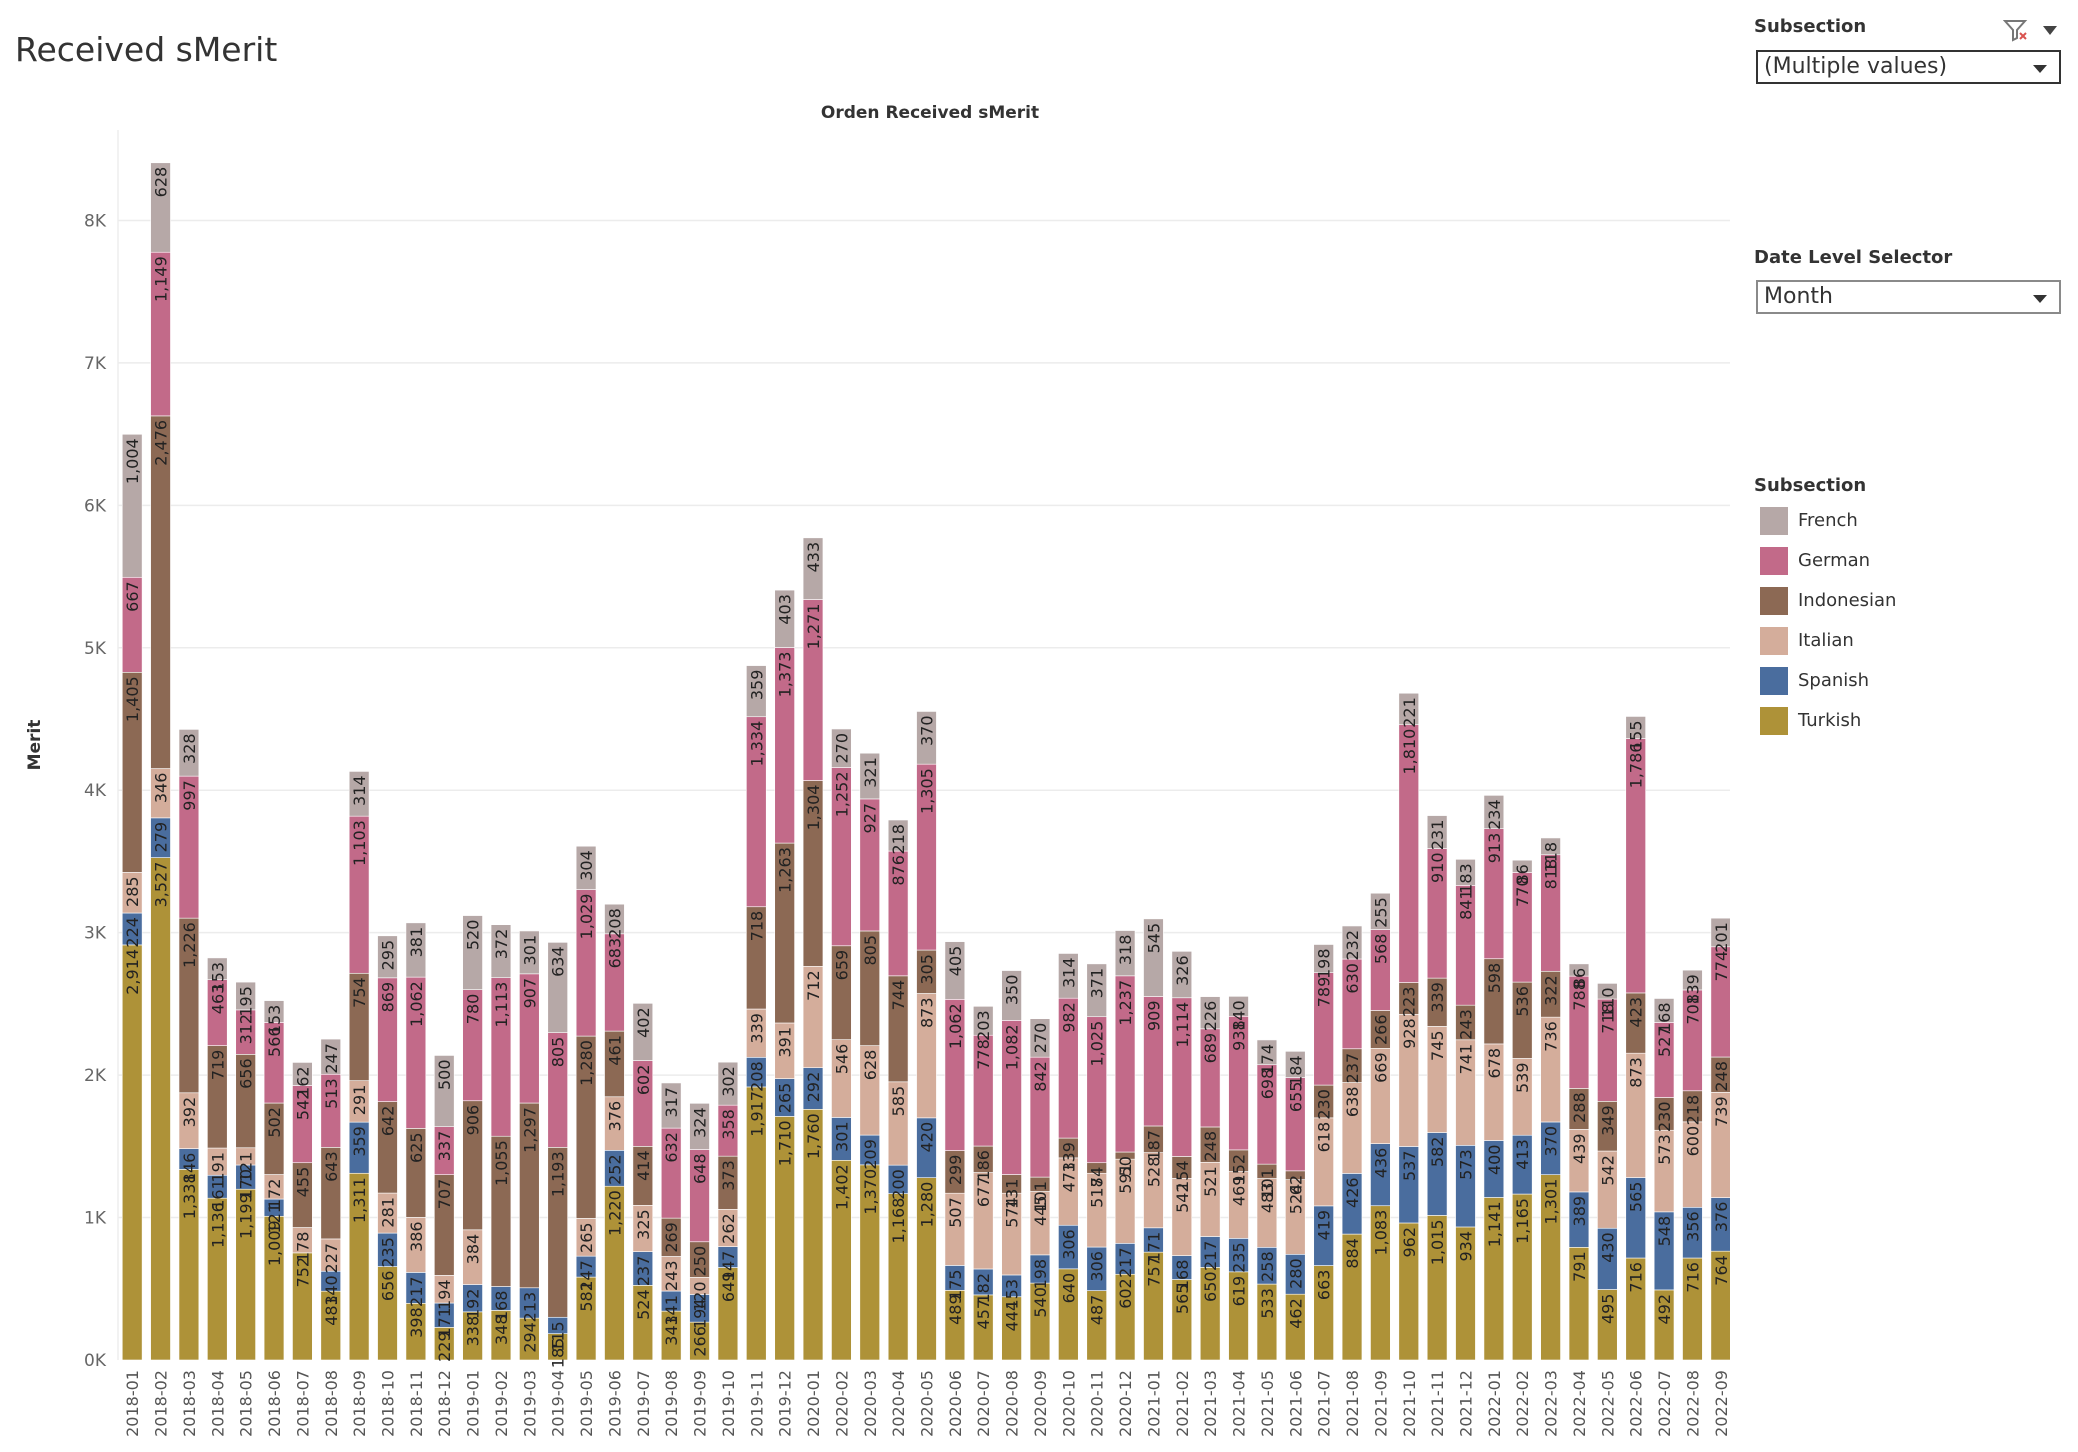  I want to click on data-label: 744, so click(898, 995).